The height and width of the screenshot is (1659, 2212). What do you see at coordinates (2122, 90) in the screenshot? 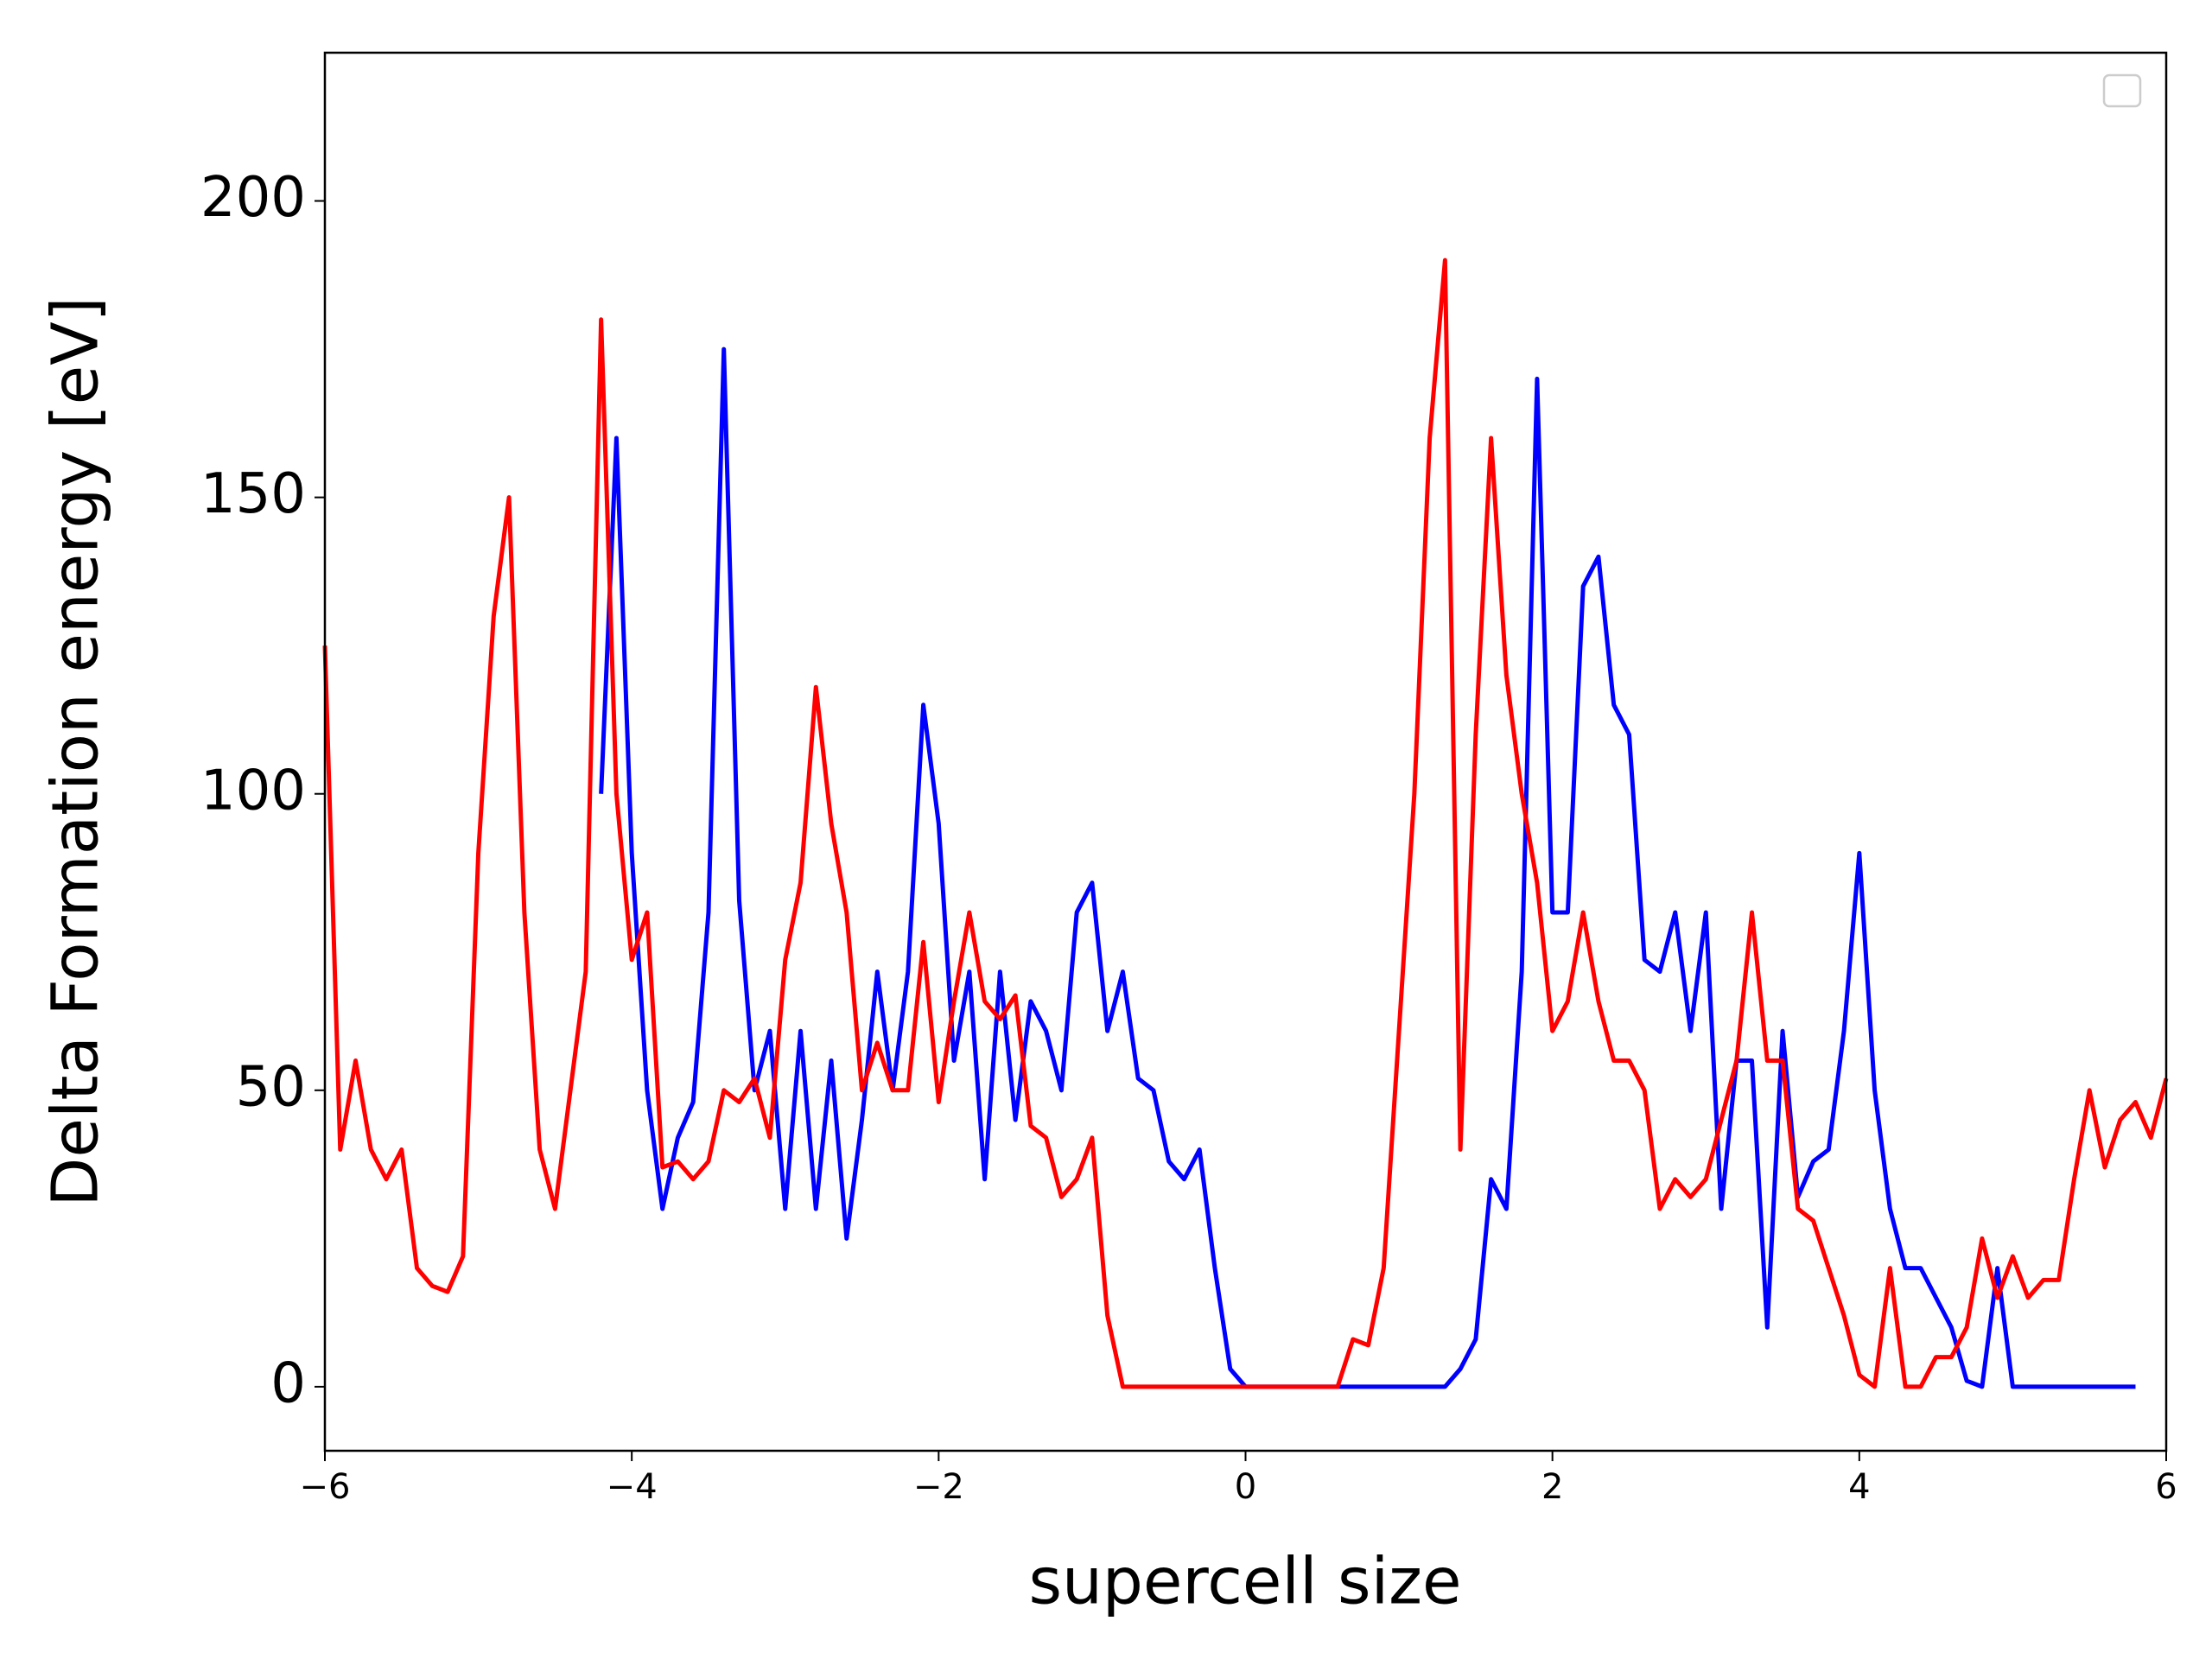
I see `legend-box` at bounding box center [2122, 90].